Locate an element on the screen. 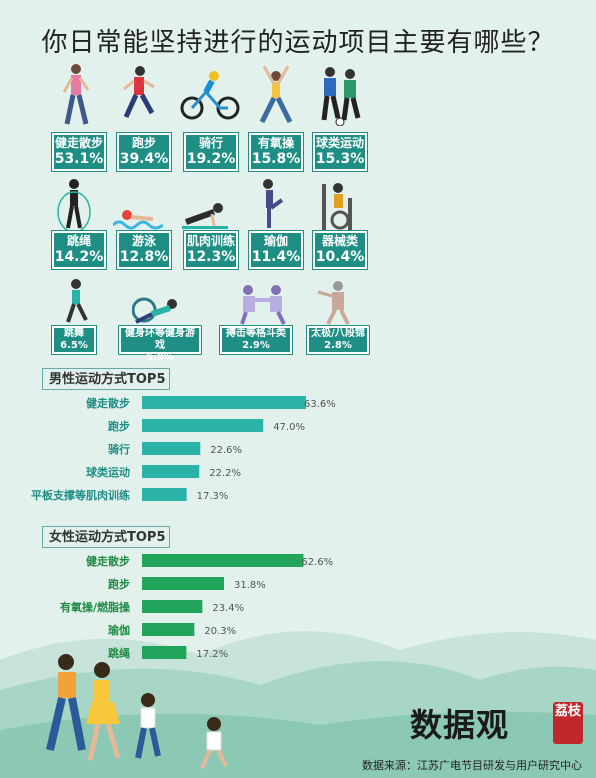 The width and height of the screenshot is (596, 778). plank-icon is located at coordinates (205, 216).